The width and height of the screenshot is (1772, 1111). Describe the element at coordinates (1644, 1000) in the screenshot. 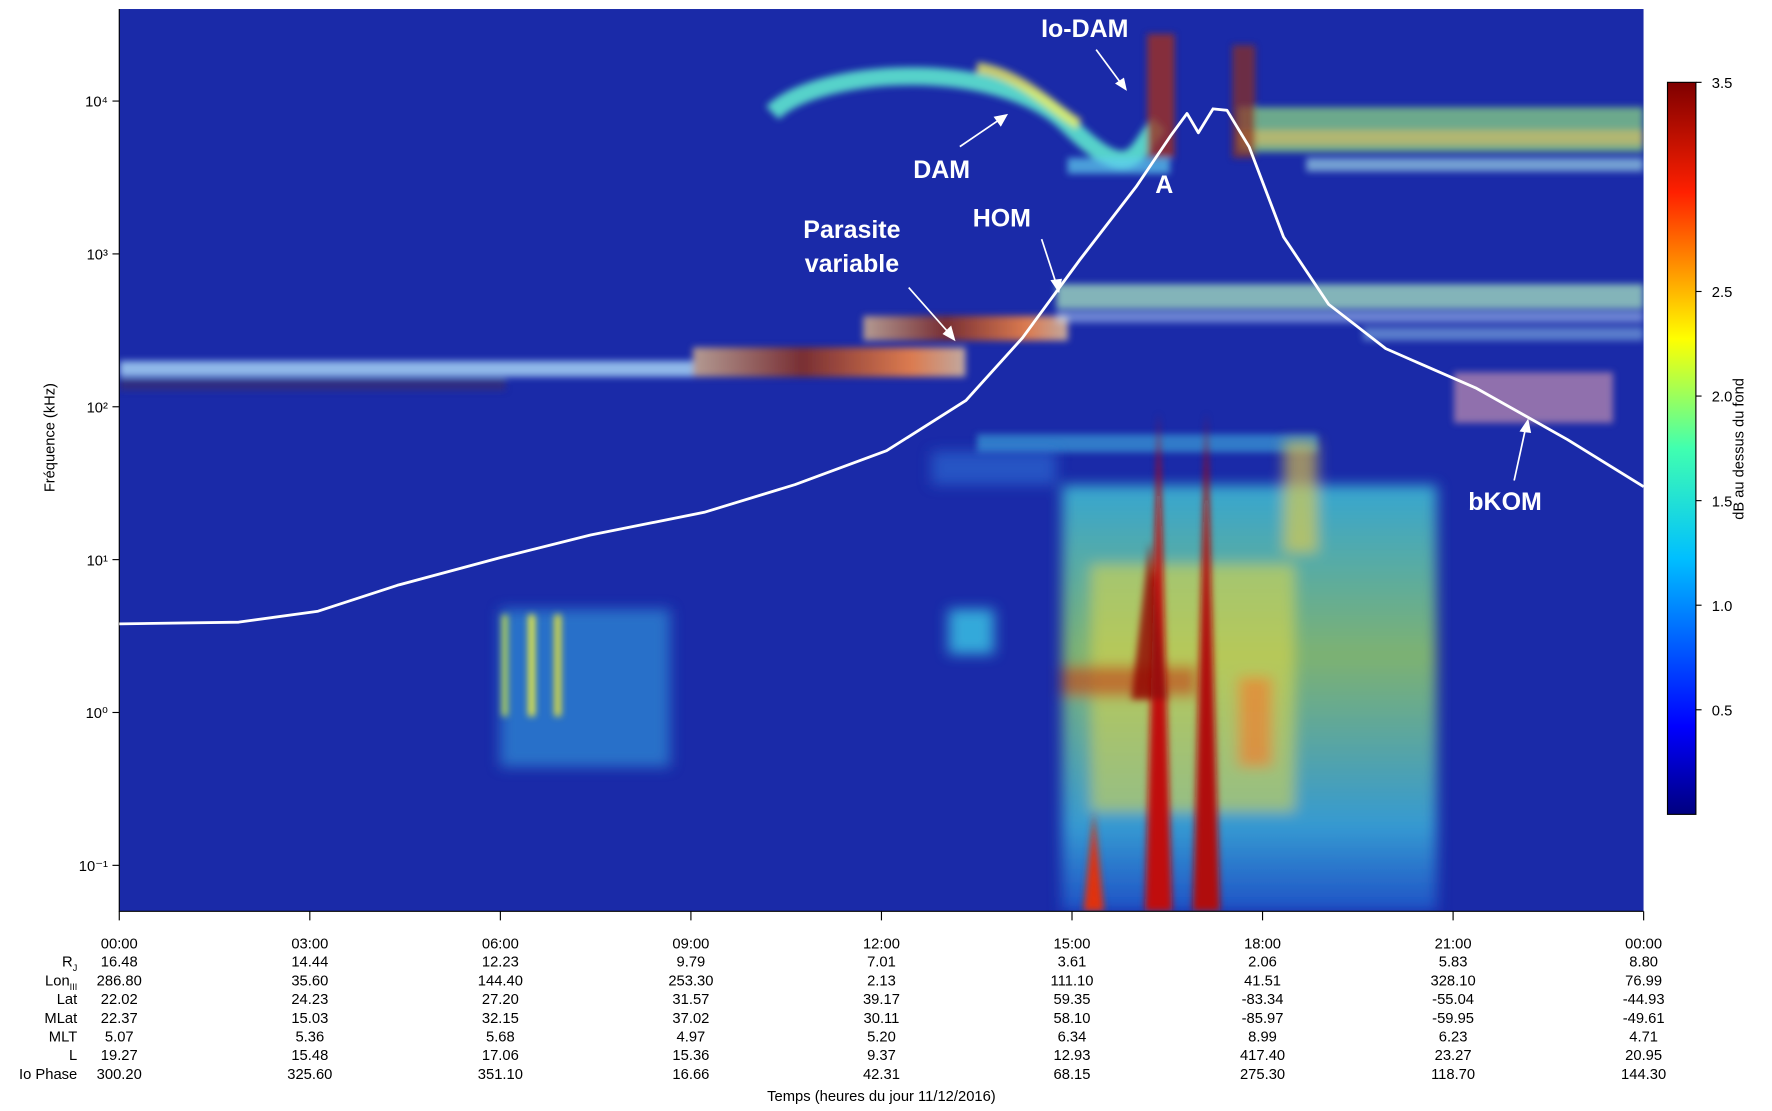

I see `ephemeris-value: -44.93` at that location.